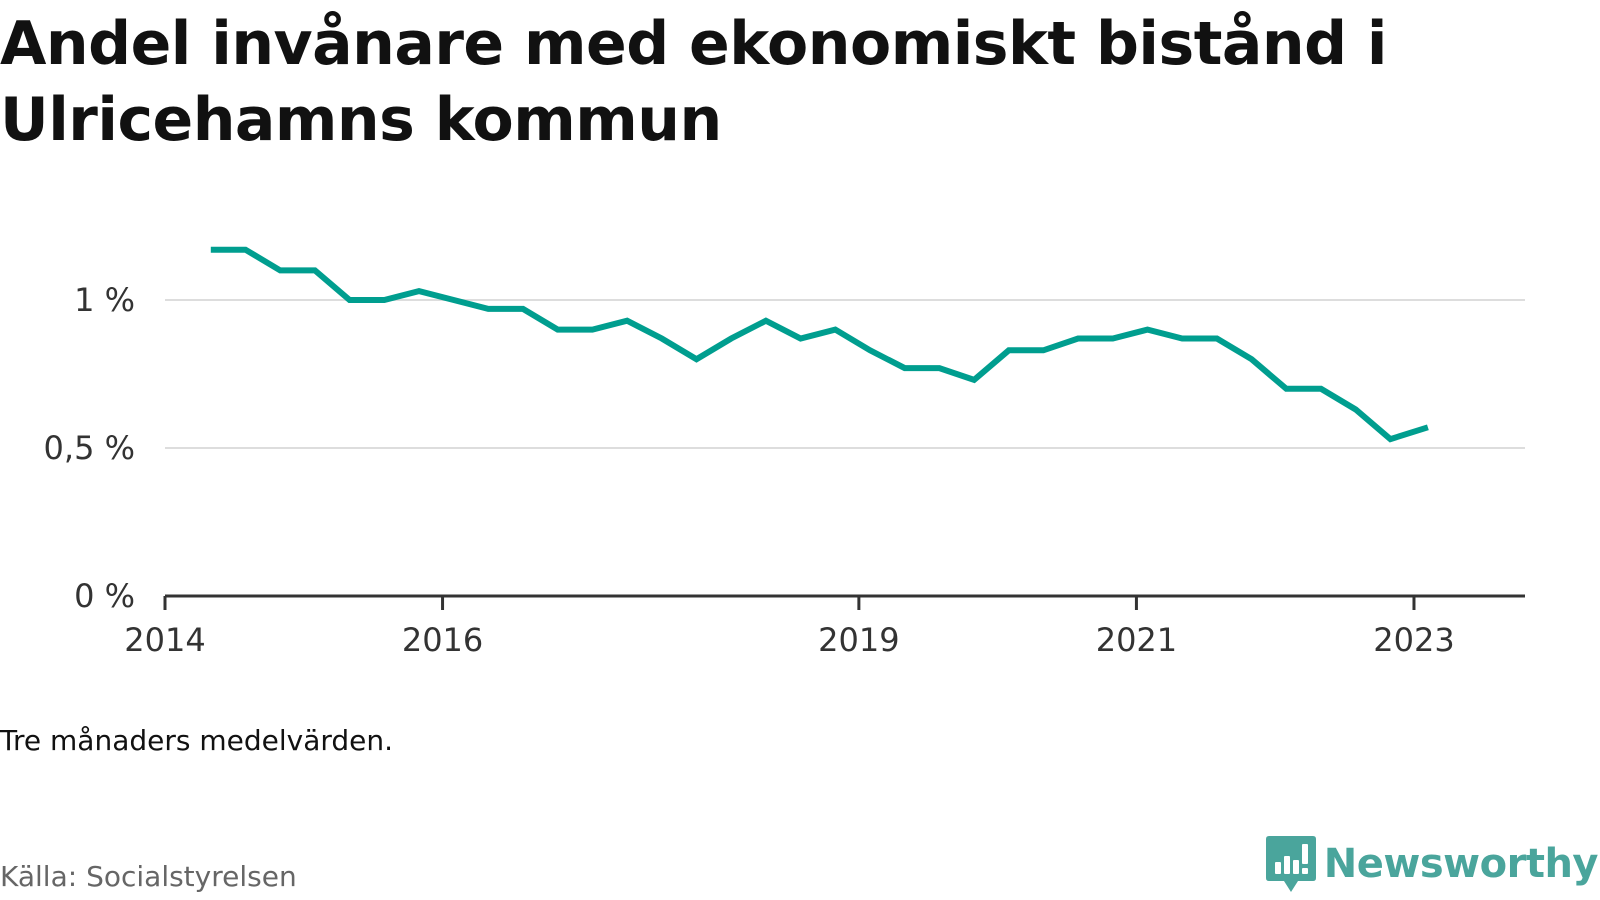 The image size is (1600, 900). I want to click on source-credit: Källa: Socialstyrelsen, so click(148, 876).